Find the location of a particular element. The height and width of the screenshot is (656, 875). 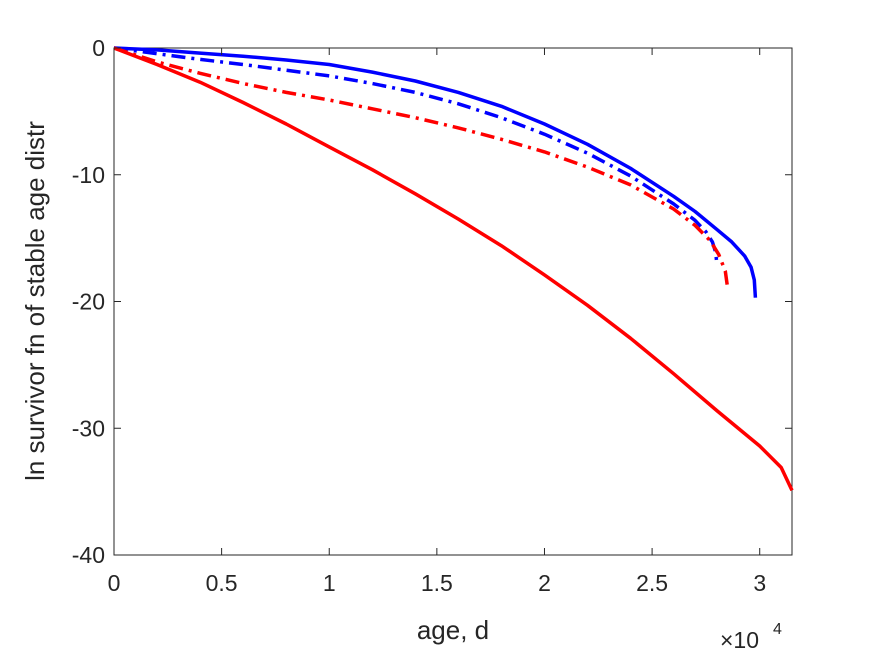

y-tick-label: -40 is located at coordinates (88, 555).